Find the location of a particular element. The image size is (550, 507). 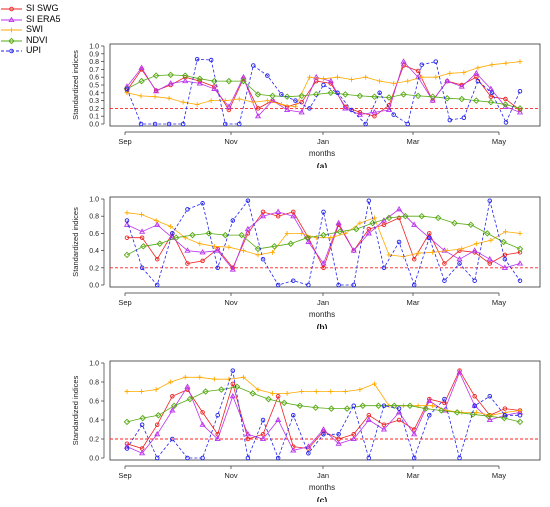

y-tick-label: 0.4 is located at coordinates (94, 251).